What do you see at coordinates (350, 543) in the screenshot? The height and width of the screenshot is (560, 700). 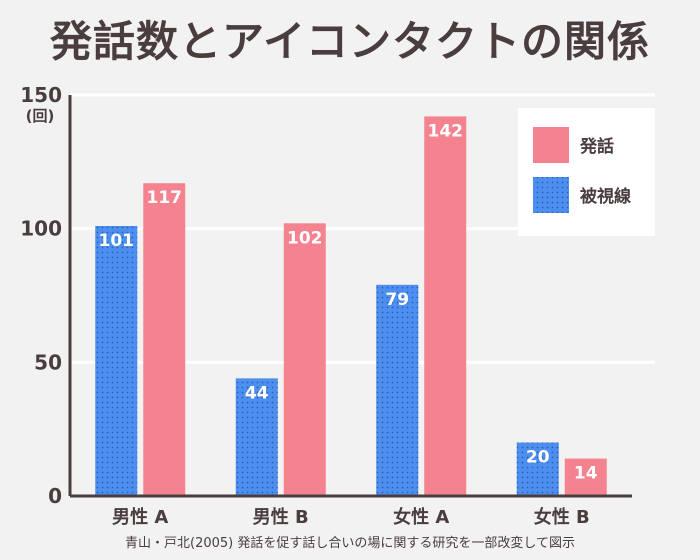 I see `source-caption: 青山・戸北(2005) 発話を促す話し合いの場に関する研究を一部改変して図示` at bounding box center [350, 543].